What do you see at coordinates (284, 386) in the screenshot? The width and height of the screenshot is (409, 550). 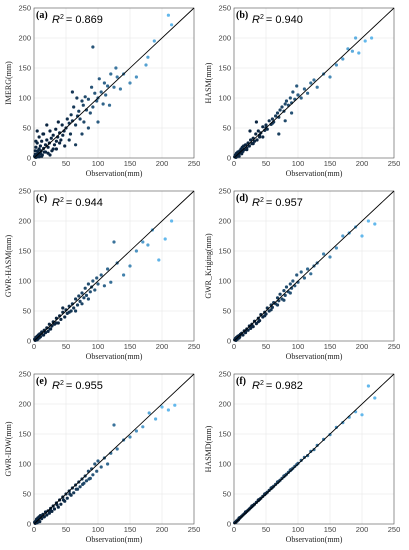 I see `r-squared-value: = 0.982` at bounding box center [284, 386].